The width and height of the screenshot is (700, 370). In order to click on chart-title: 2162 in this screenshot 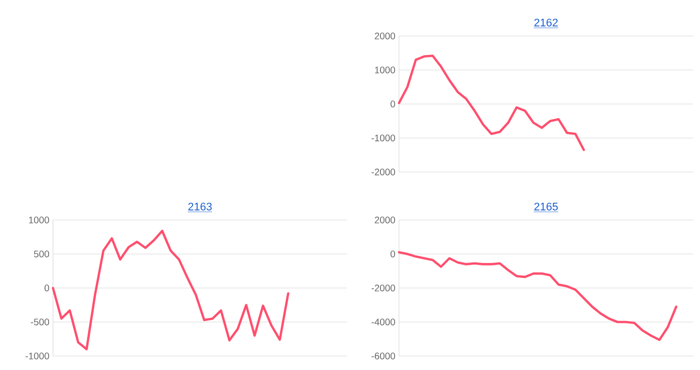, I will do `click(546, 22)`.